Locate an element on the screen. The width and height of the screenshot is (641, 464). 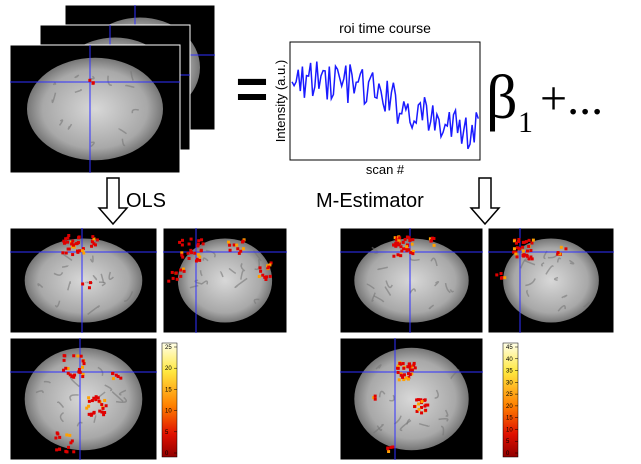
colorbar-tick-label: 35 is located at coordinates (509, 372).